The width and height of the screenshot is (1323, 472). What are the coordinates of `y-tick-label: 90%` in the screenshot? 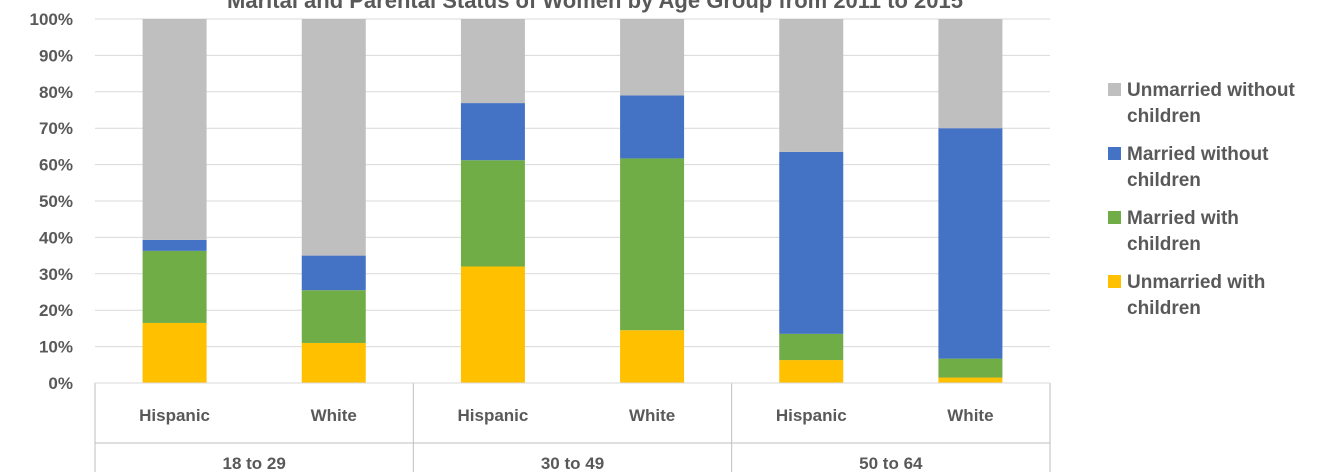 It's located at (56, 55).